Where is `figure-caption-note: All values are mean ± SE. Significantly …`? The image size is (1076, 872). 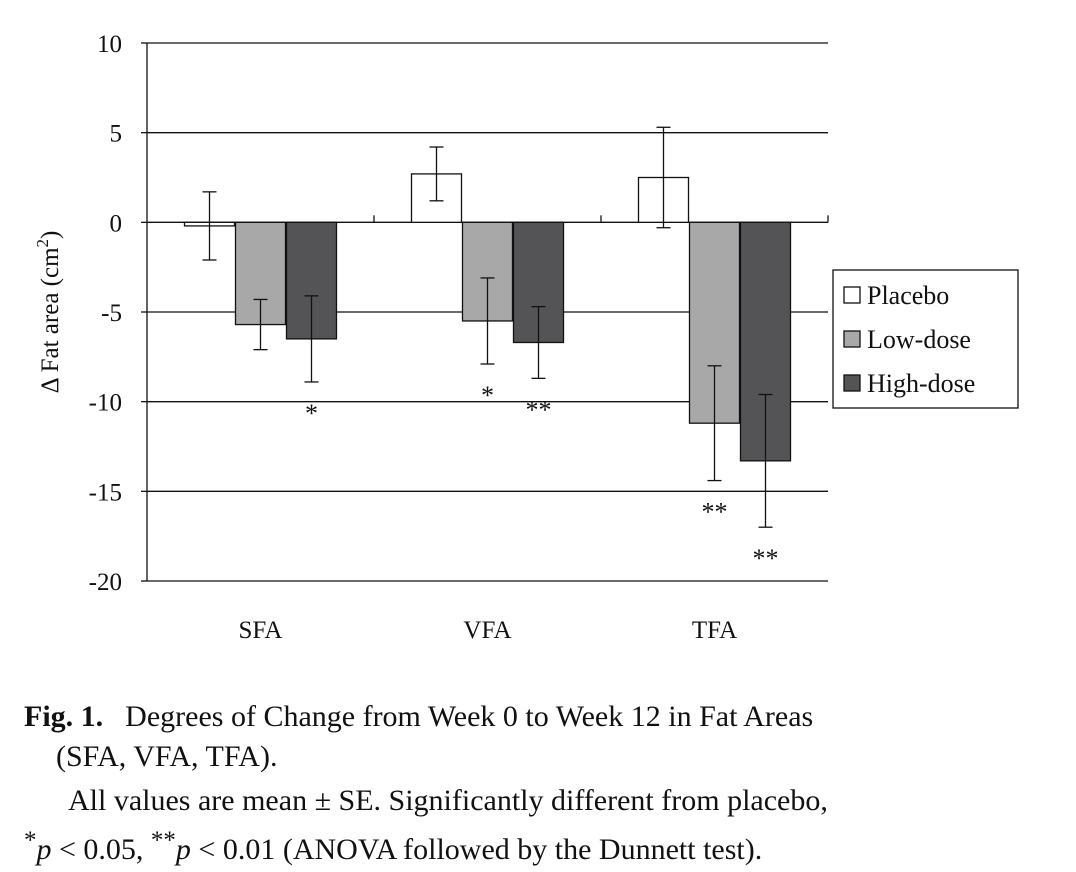
figure-caption-note: All values are mean ± SE. Significantly … is located at coordinates (524, 825).